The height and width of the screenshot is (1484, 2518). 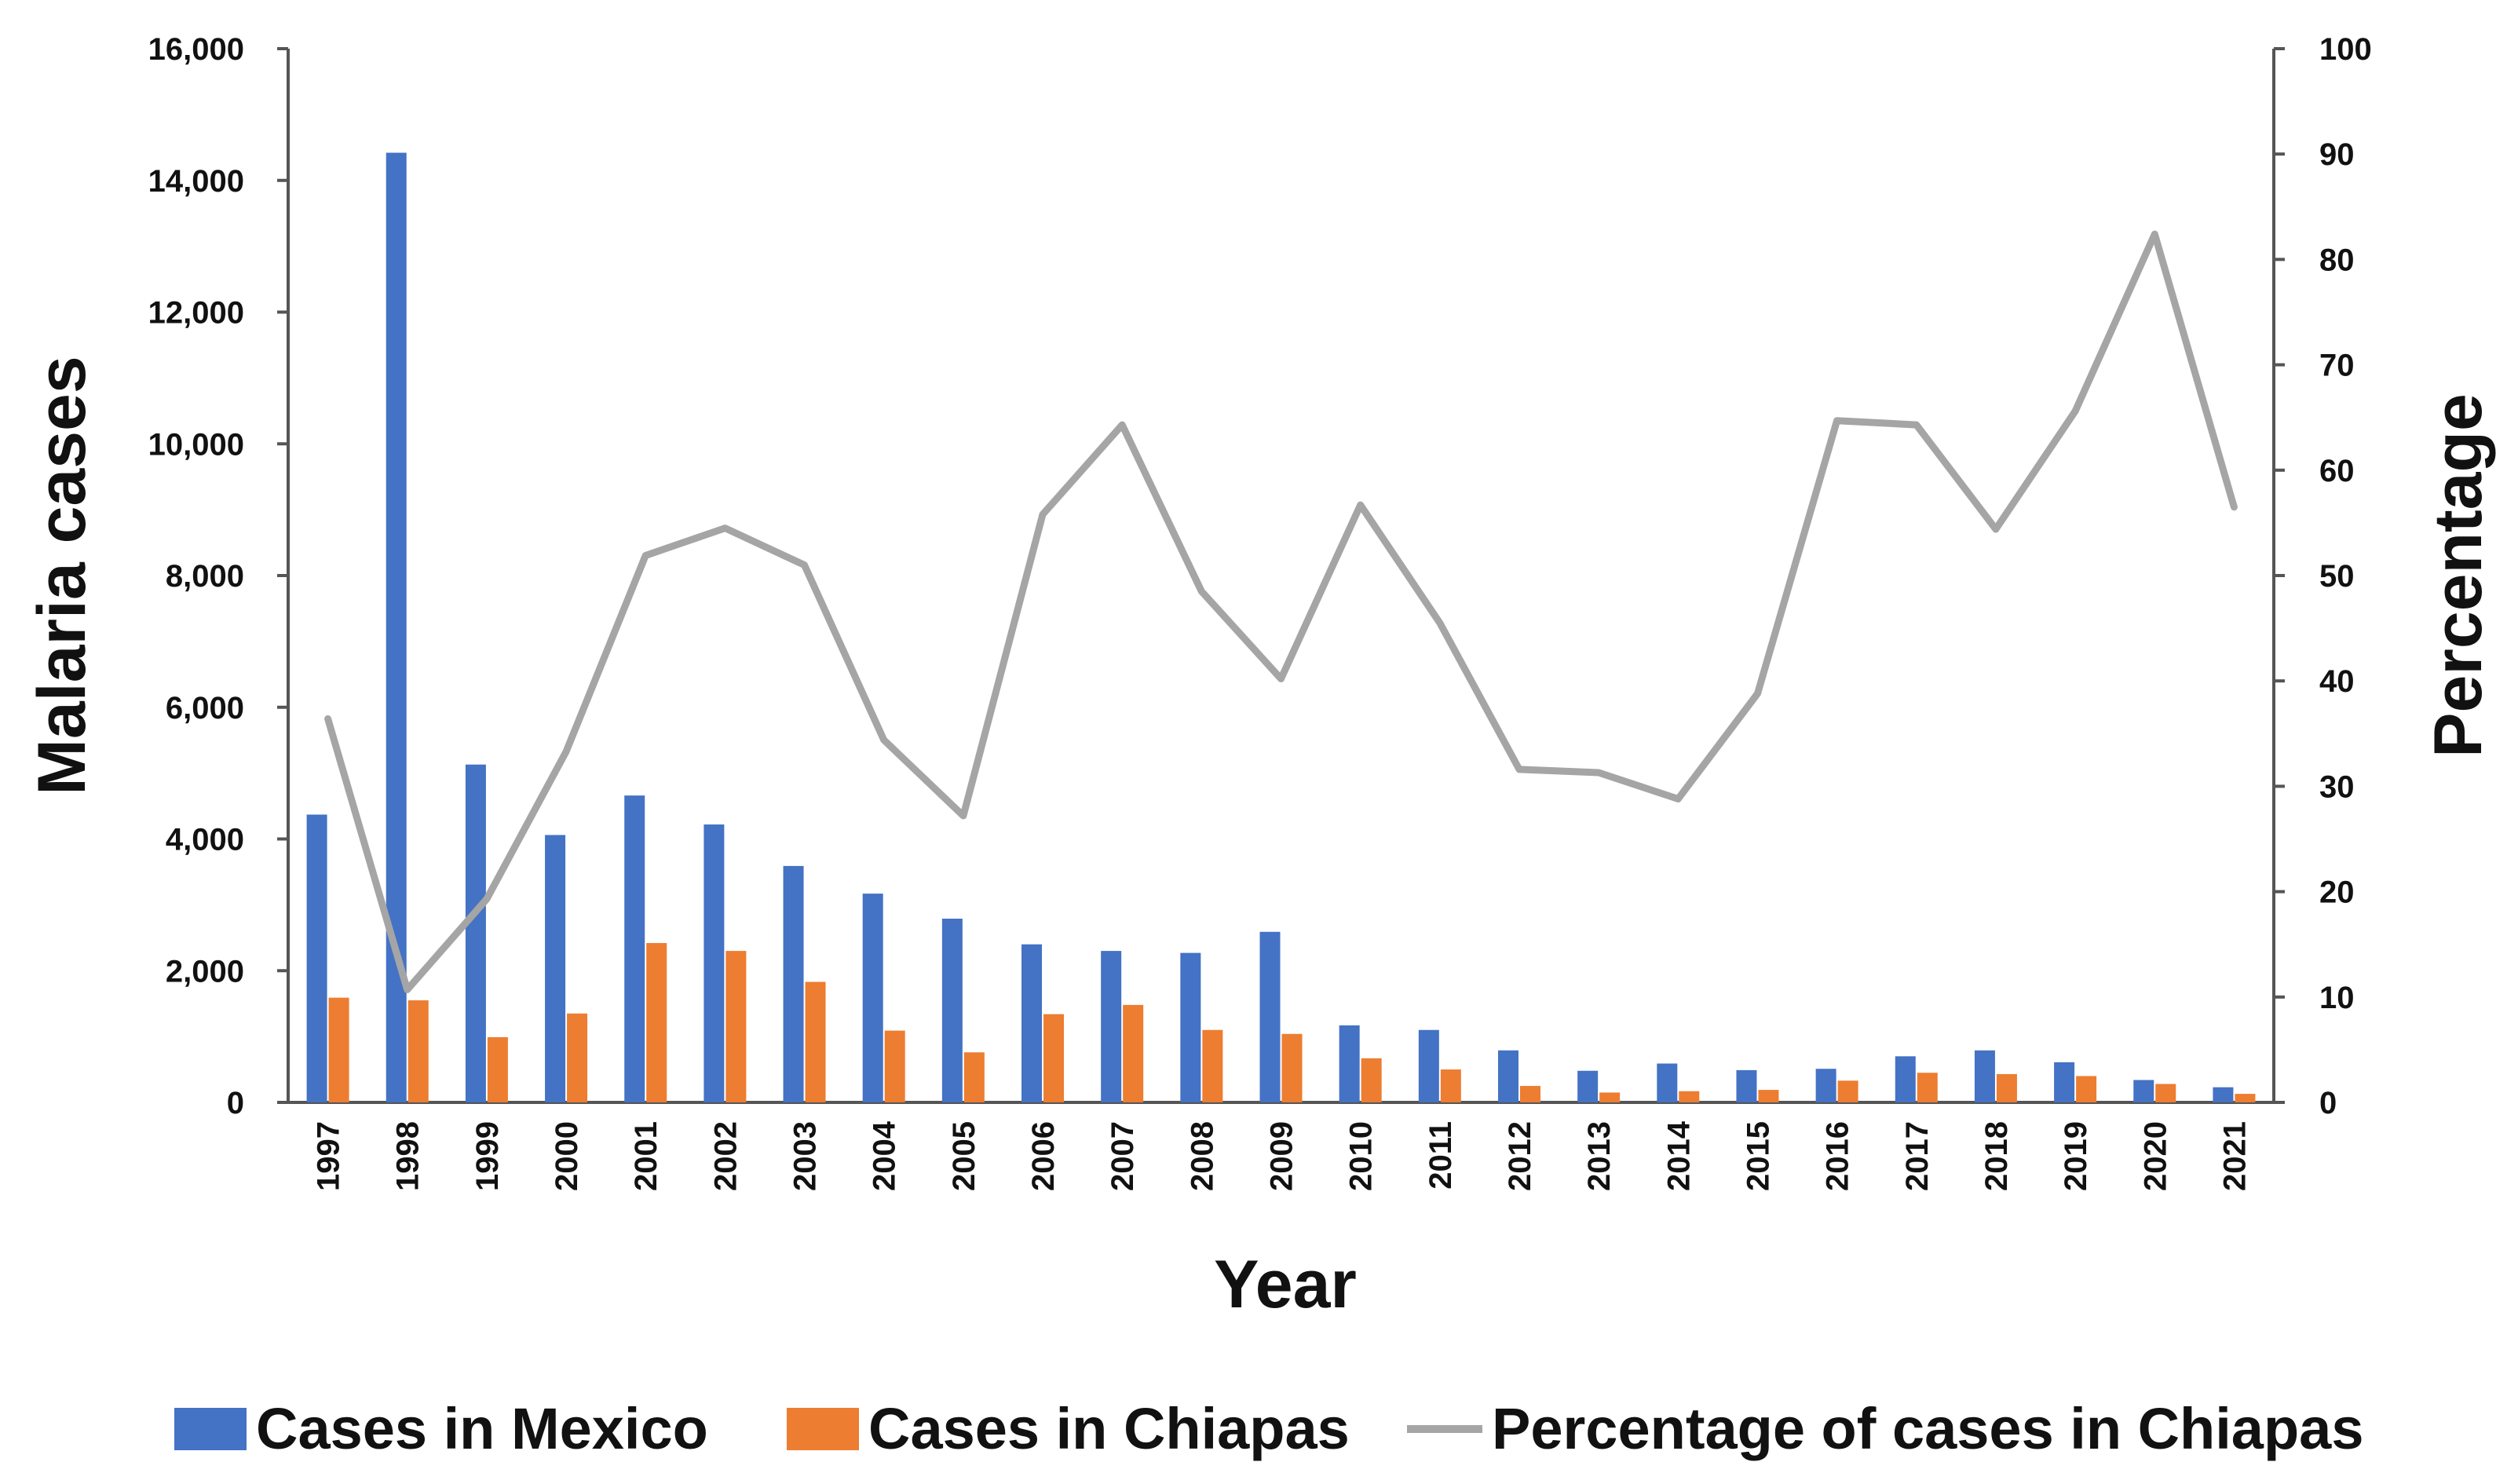 I want to click on x-tick-label: 2006, so click(x=1043, y=1156).